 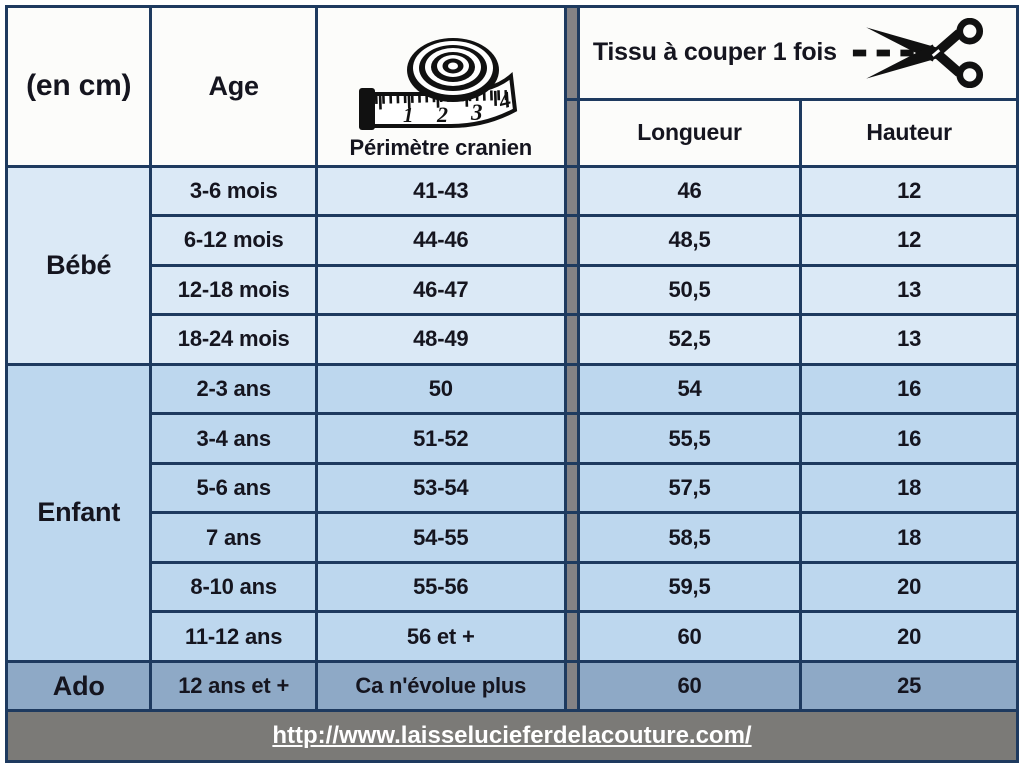 I want to click on perimetre-cell: 50, so click(x=440, y=389).